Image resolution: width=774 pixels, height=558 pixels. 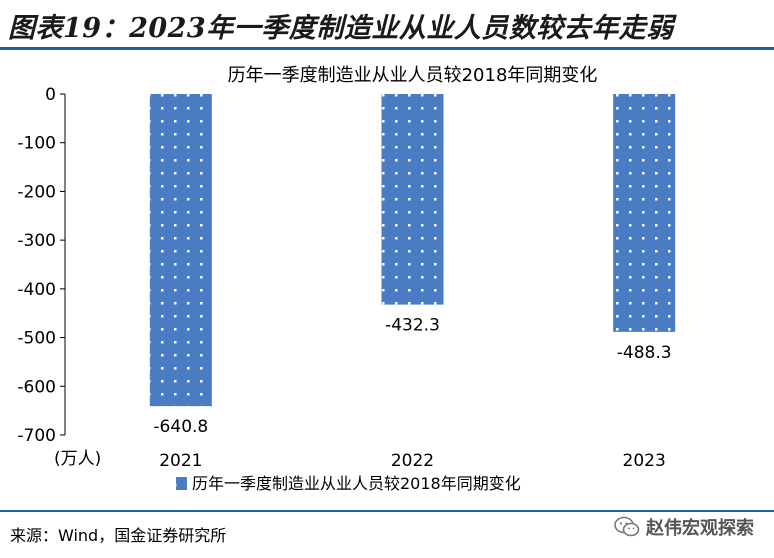 I want to click on y-tick-label: 0, so click(x=50, y=95).